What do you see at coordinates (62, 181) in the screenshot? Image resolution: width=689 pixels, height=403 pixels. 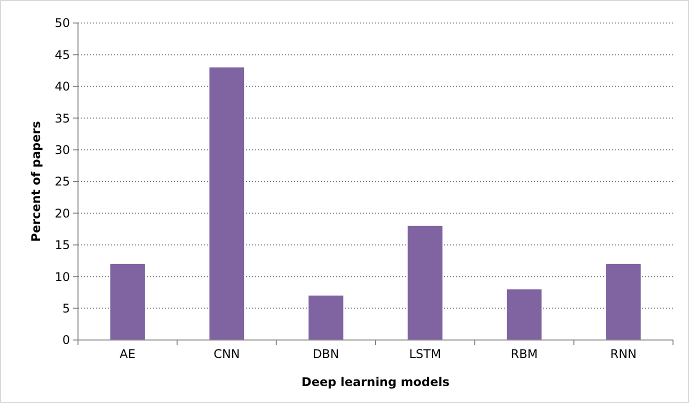 I see `y-tick-label: 25` at bounding box center [62, 181].